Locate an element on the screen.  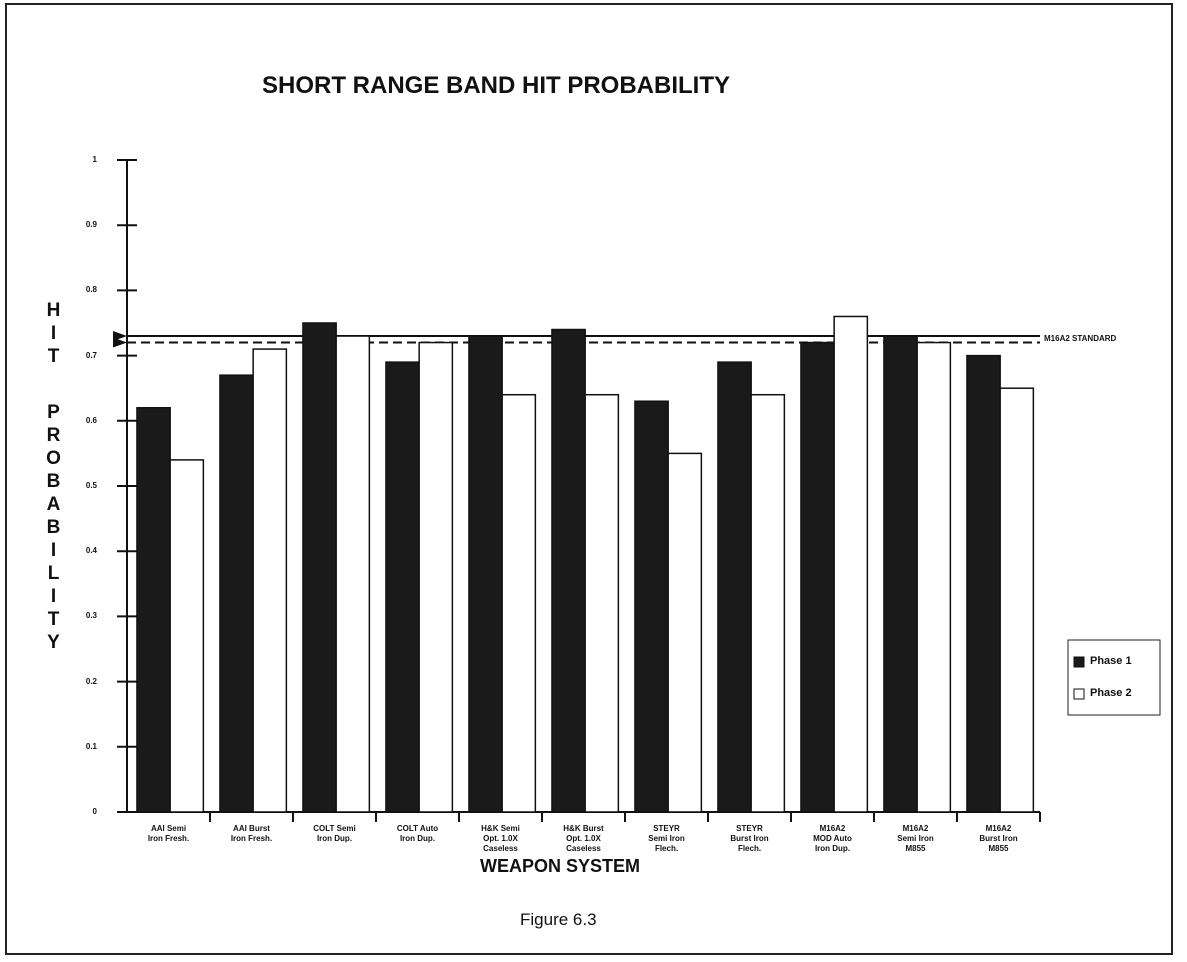
x-tick-label: STEYR Burst Iron Flech. is located at coordinates (749, 838).